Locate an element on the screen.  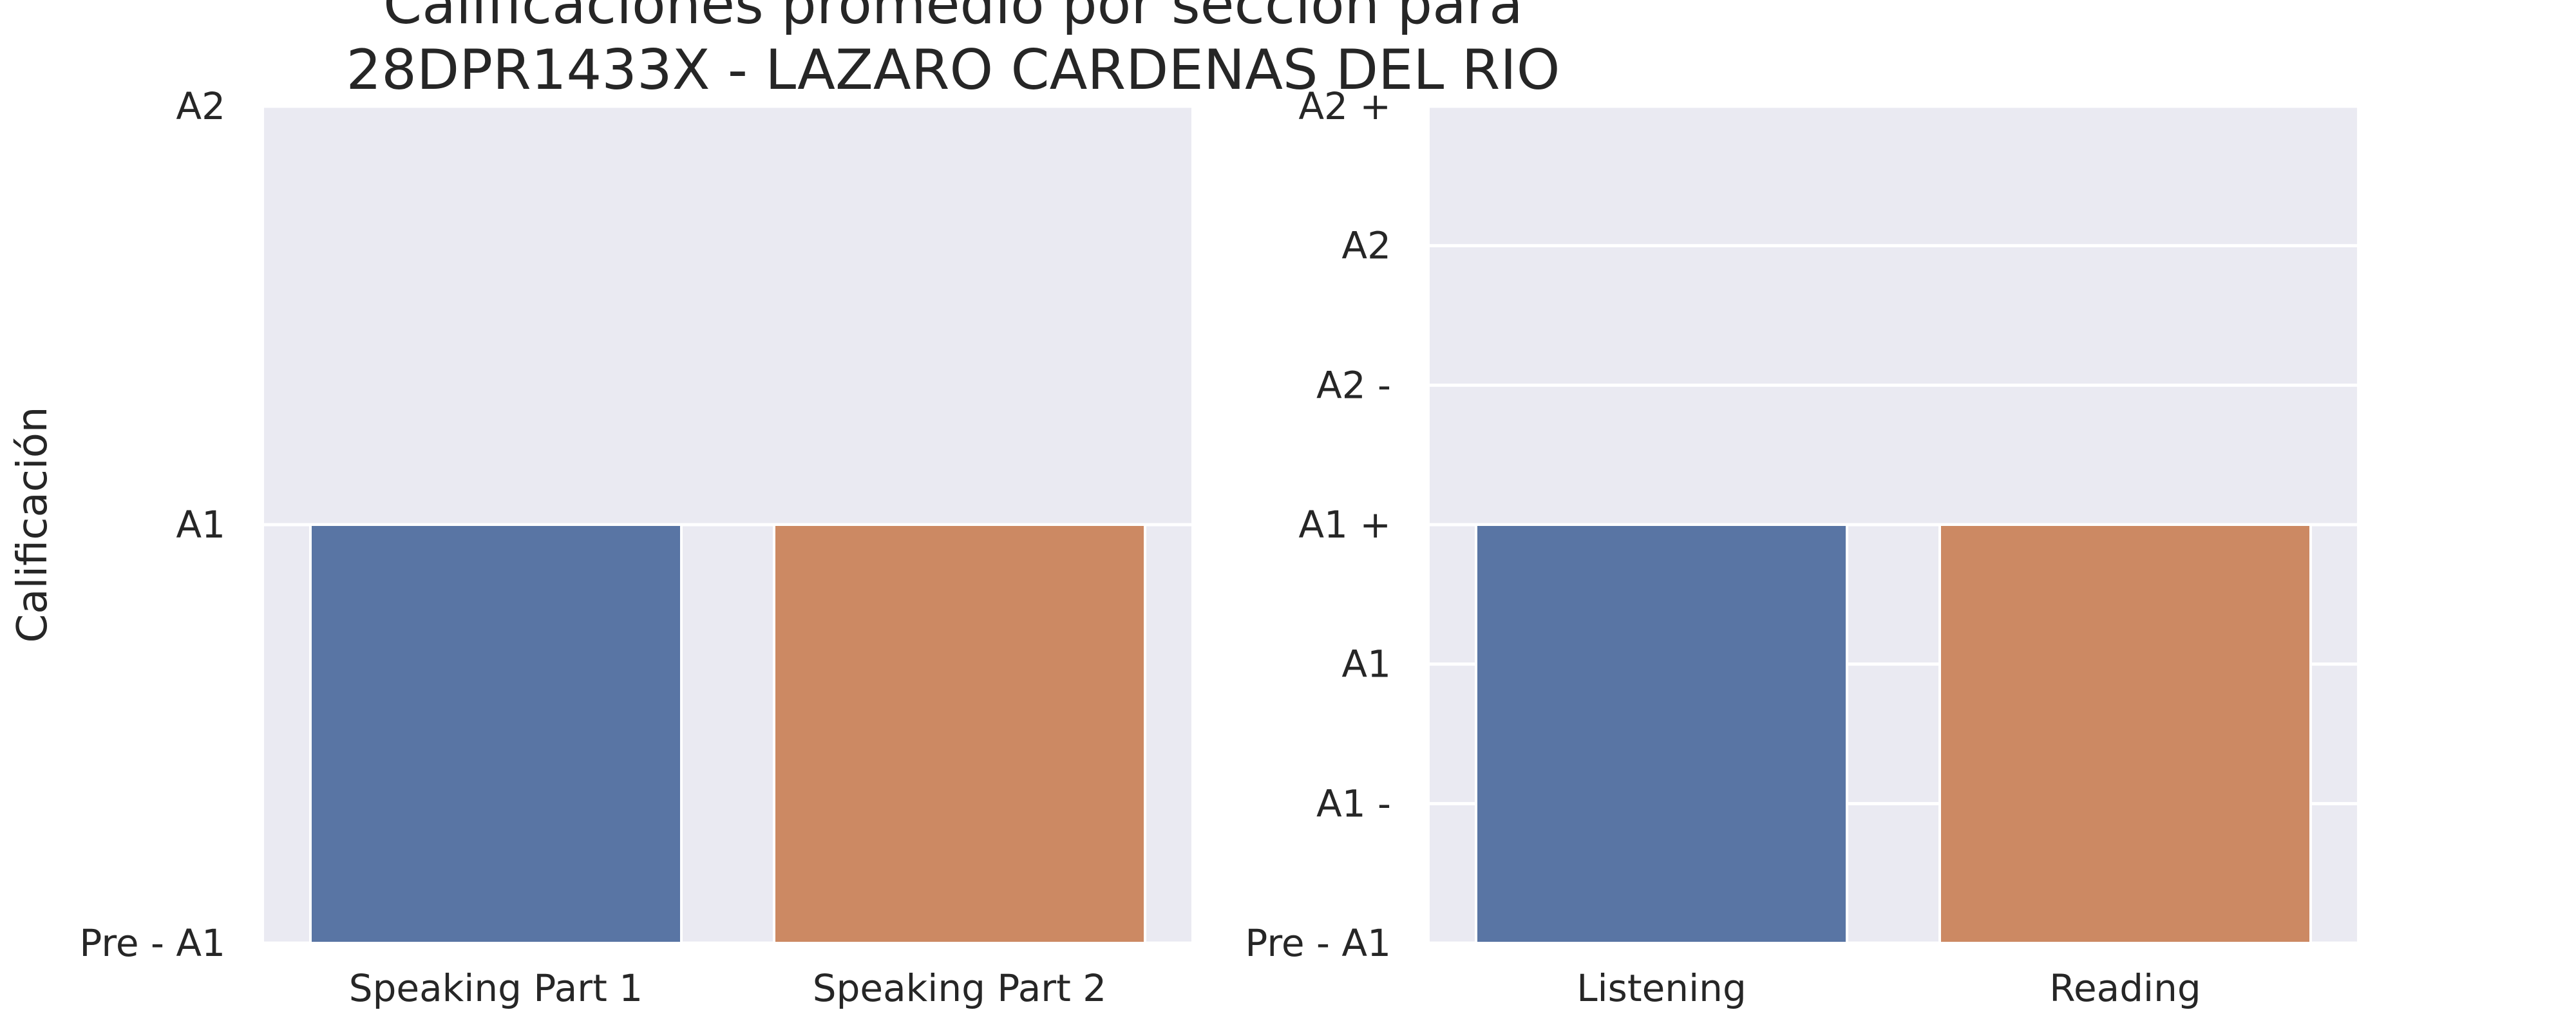
chart-title-line-1: Calificaciones promedio por sección para is located at coordinates (953, 18).